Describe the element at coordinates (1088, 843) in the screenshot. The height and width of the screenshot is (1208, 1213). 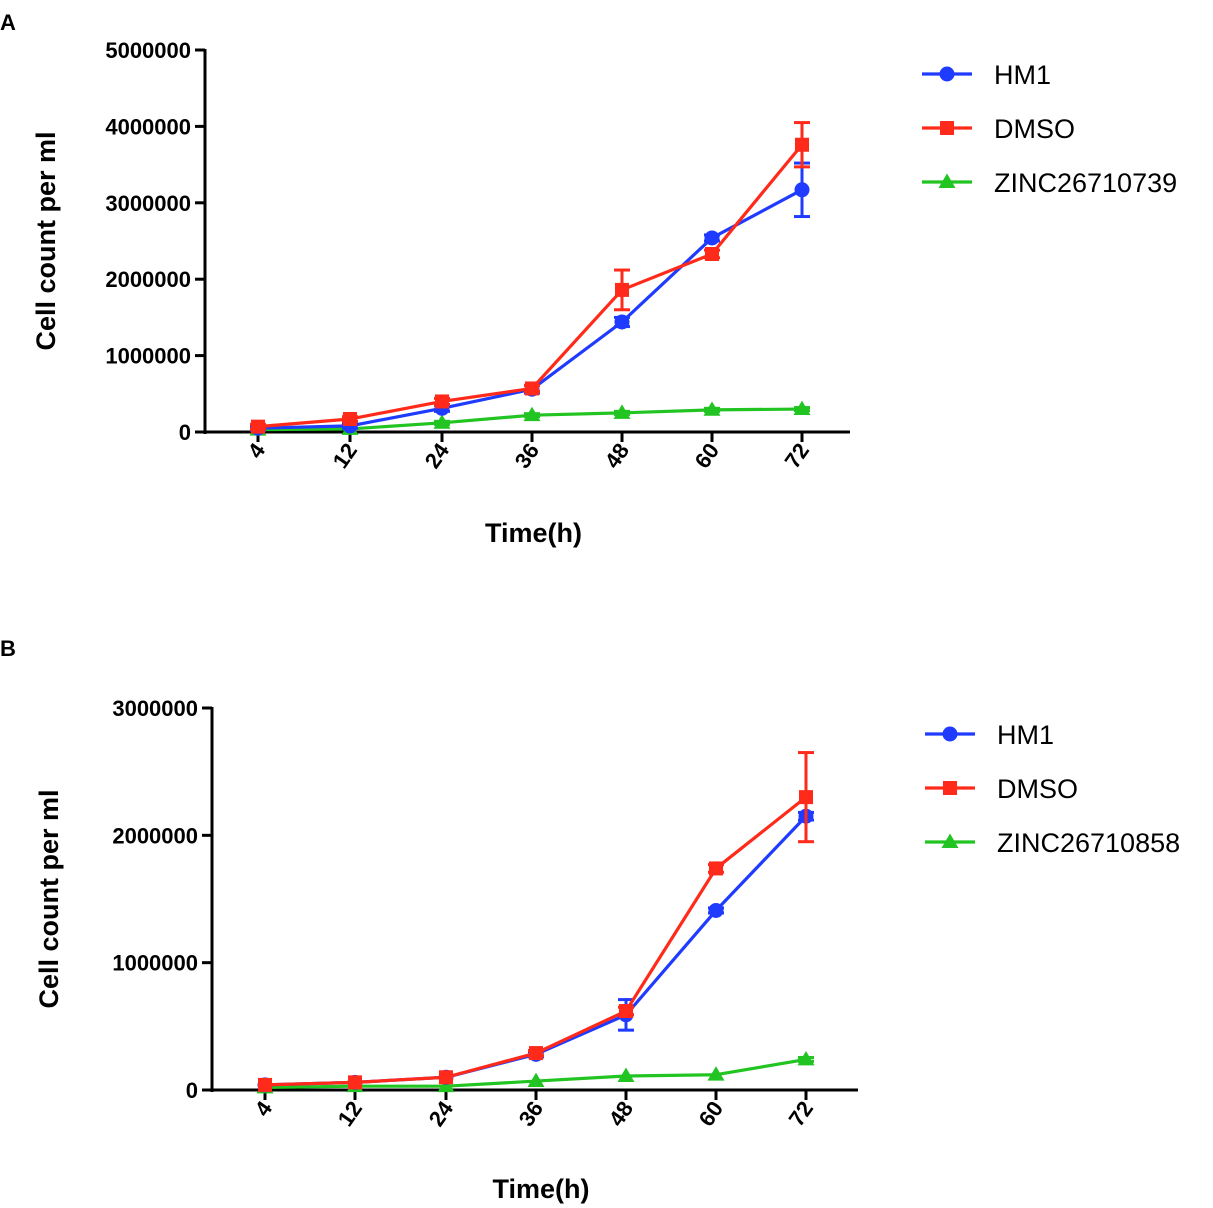
I see `legend-label: ZINC26710858` at that location.